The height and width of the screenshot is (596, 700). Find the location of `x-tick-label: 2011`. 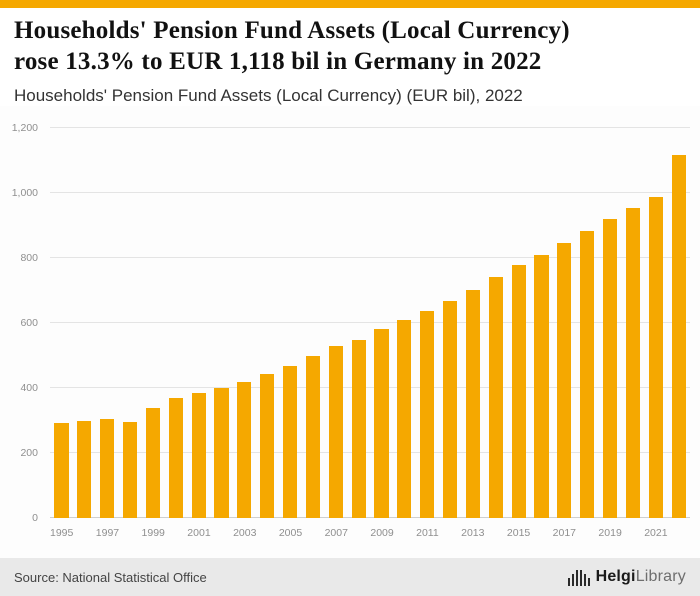

x-tick-label: 2011 is located at coordinates (427, 533).